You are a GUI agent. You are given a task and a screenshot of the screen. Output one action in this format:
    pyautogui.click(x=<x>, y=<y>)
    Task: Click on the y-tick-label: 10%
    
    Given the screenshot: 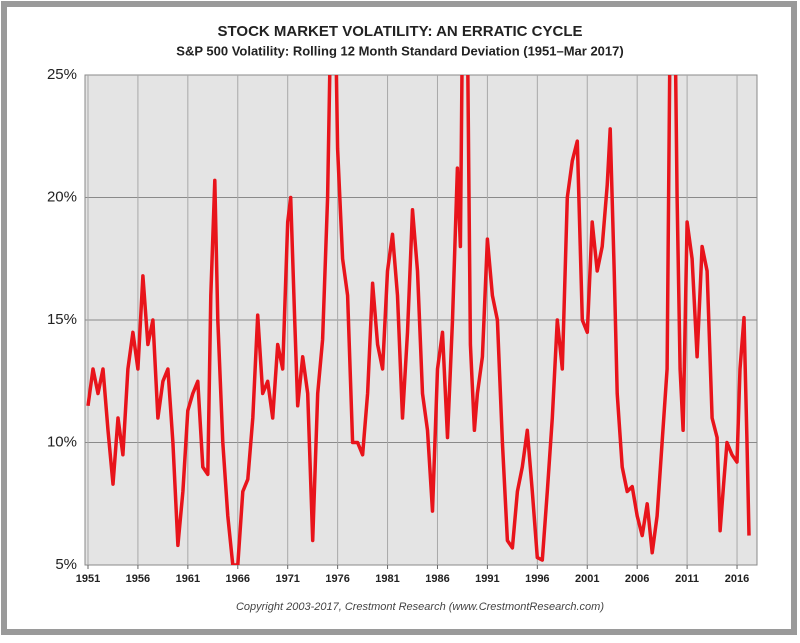 What is the action you would take?
    pyautogui.click(x=62, y=441)
    